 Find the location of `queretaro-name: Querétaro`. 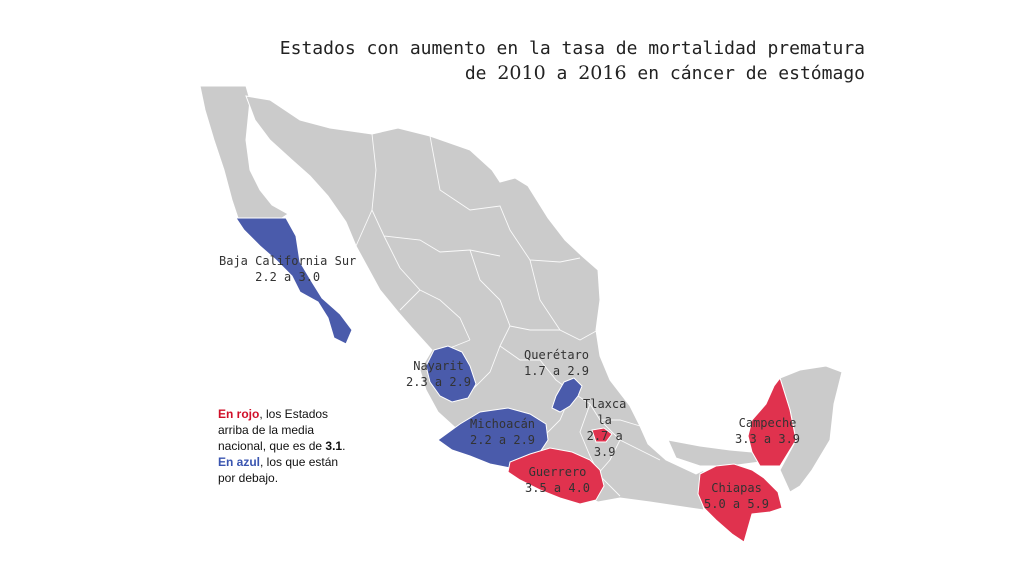

queretaro-name: Querétaro is located at coordinates (557, 355).